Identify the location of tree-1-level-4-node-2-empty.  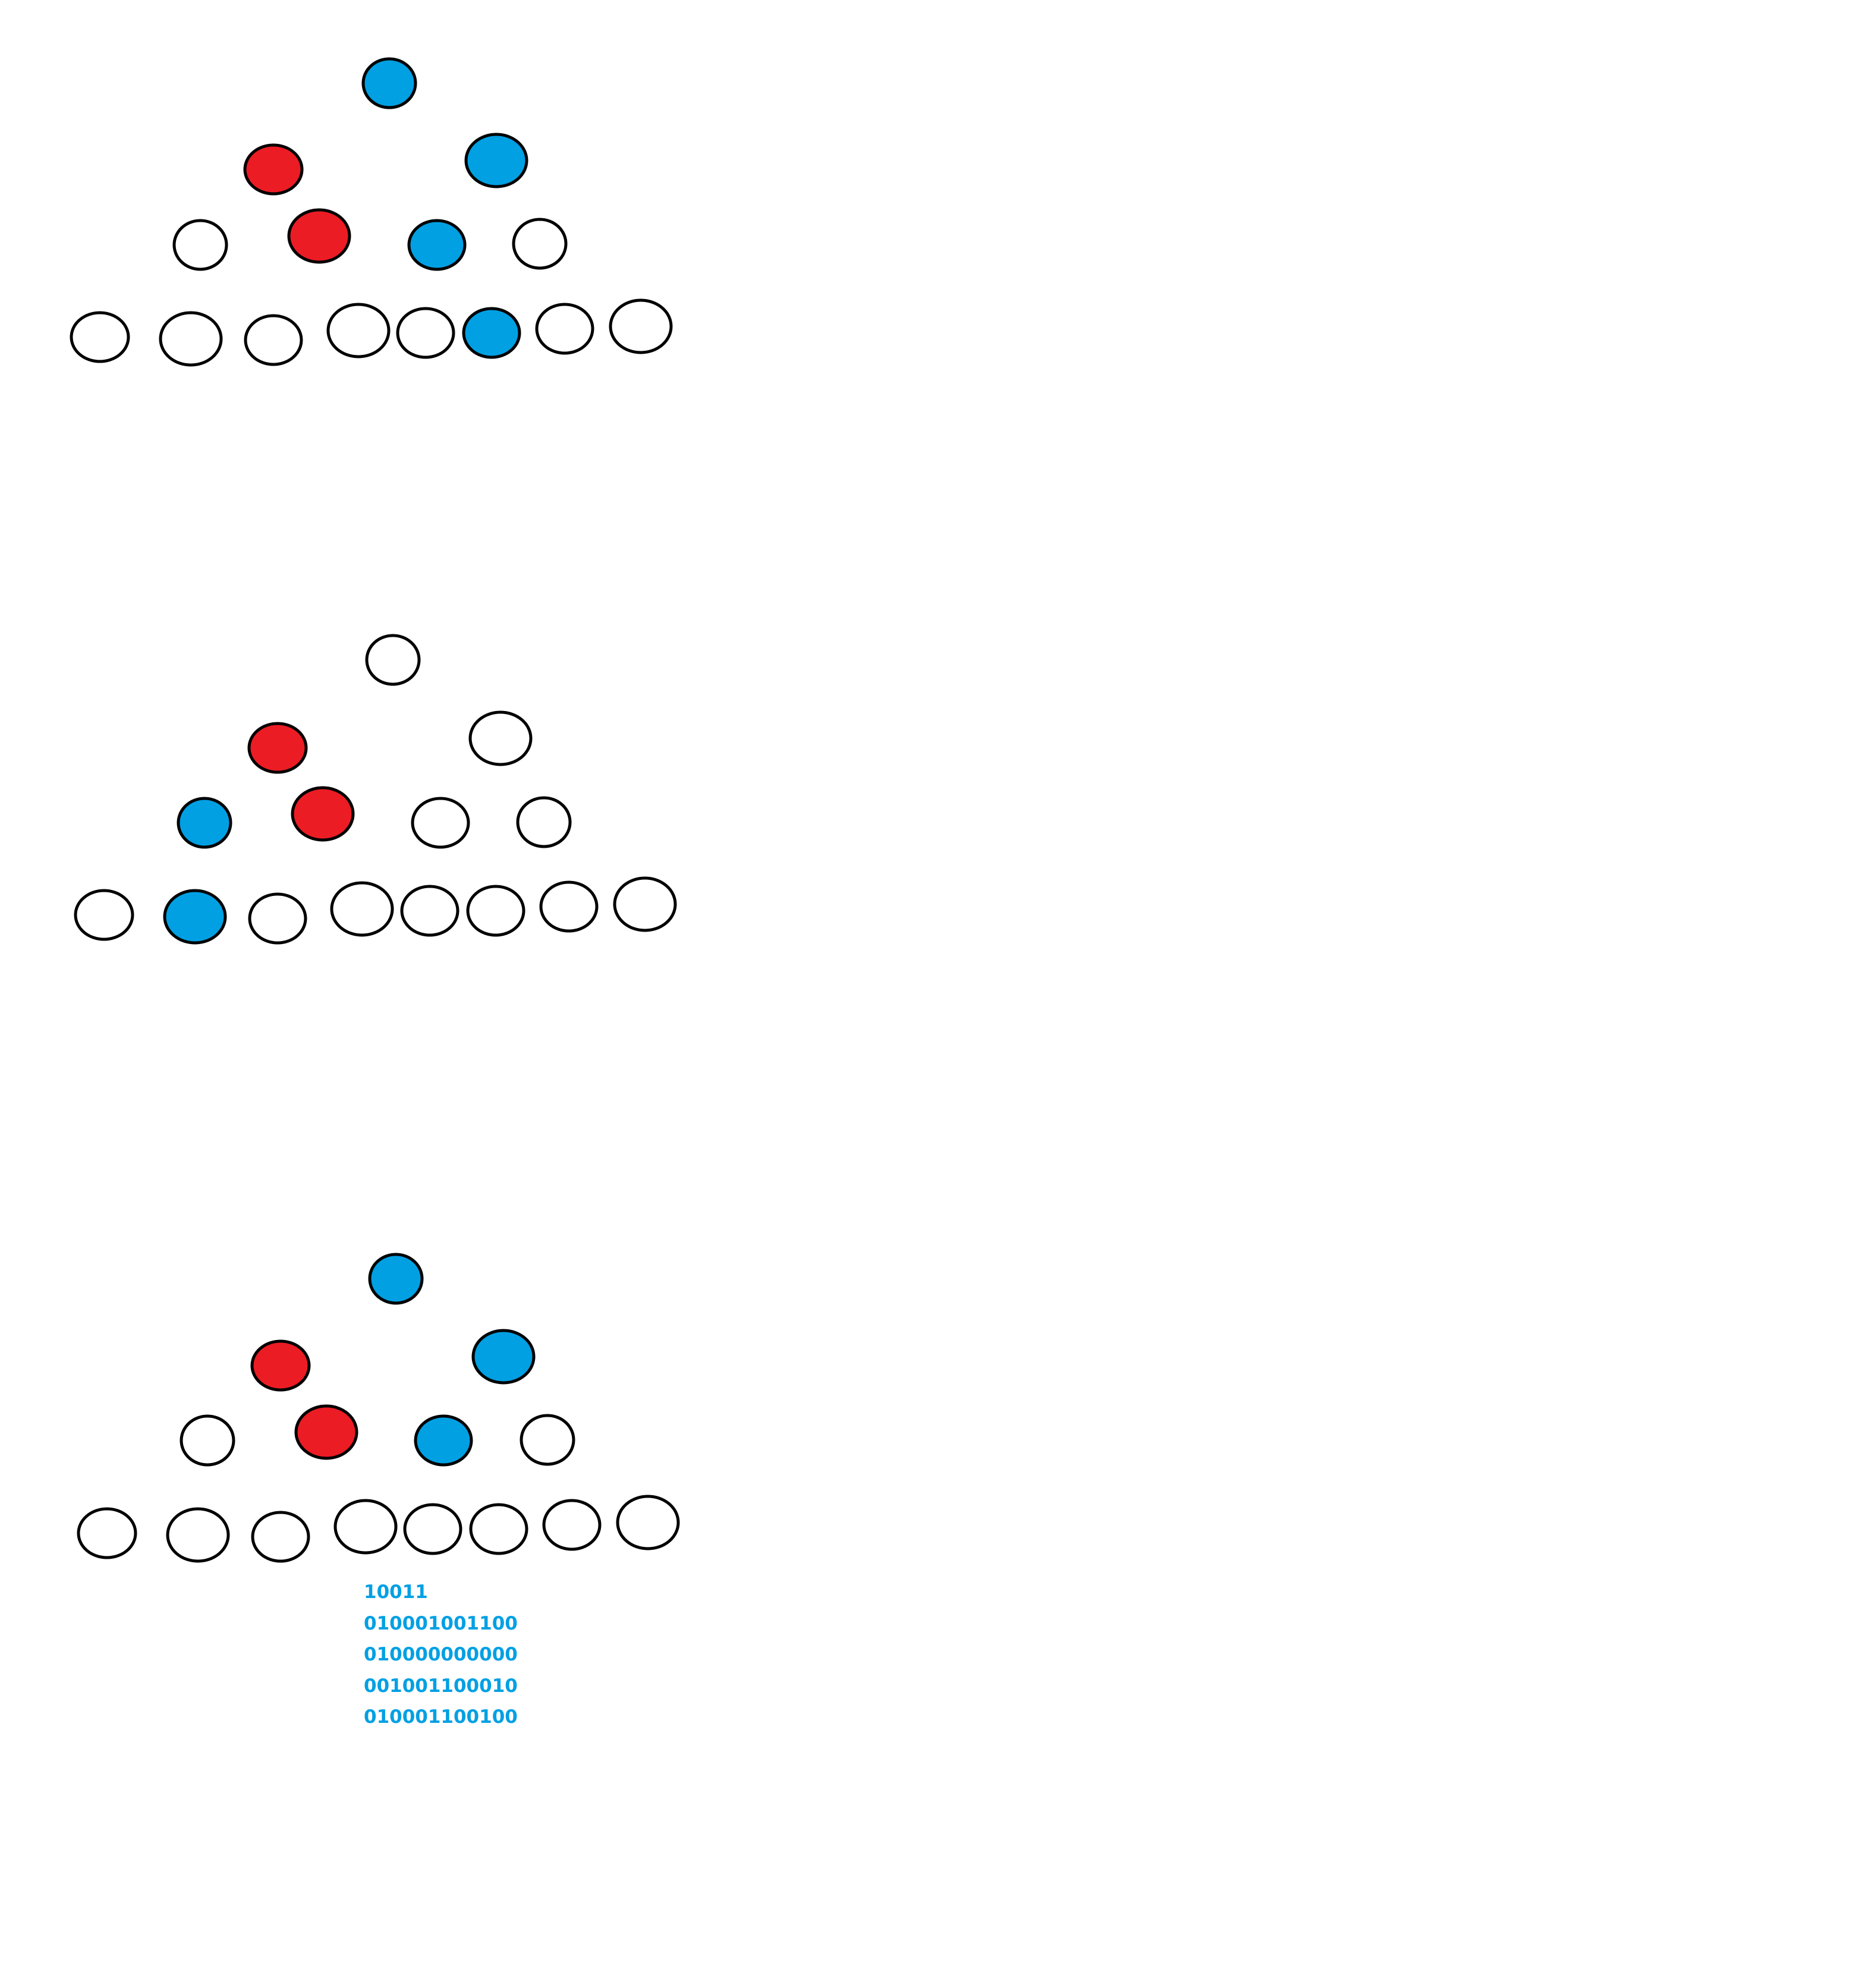
(191, 339).